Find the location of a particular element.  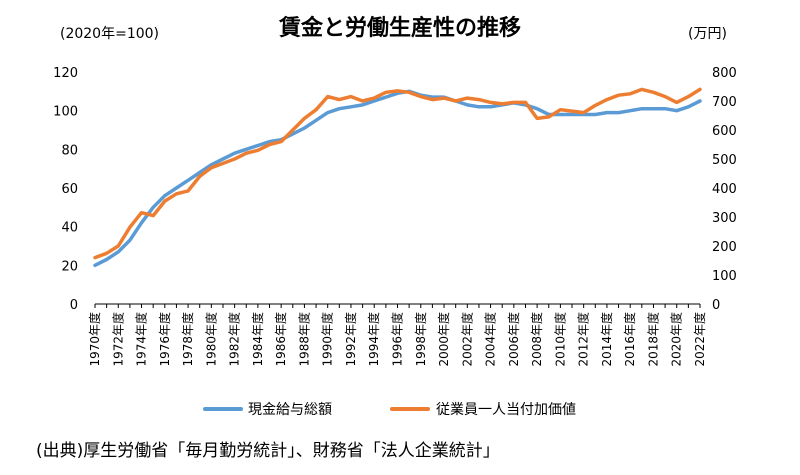

x-tick-label: 1992年度 is located at coordinates (350, 339).